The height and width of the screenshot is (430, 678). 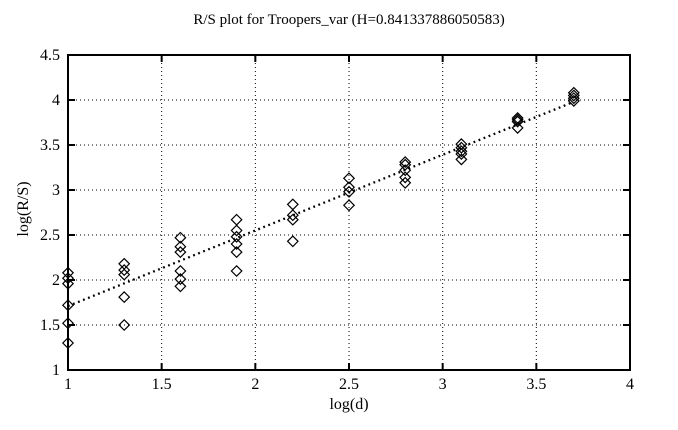 I want to click on x-tick-label: 2.5, so click(x=349, y=384).